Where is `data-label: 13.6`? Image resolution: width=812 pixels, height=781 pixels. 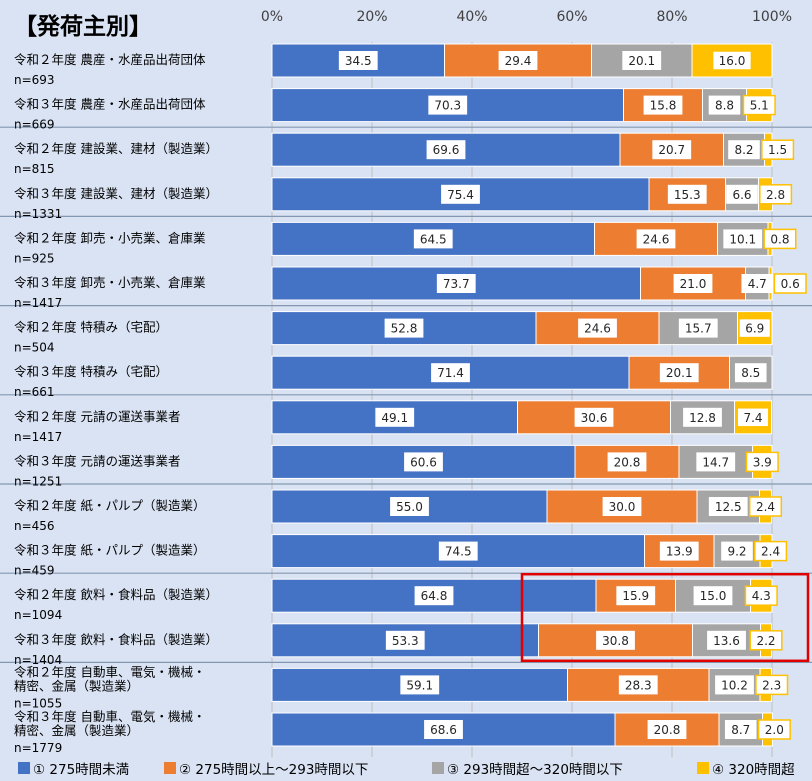
data-label: 13.6 is located at coordinates (726, 640).